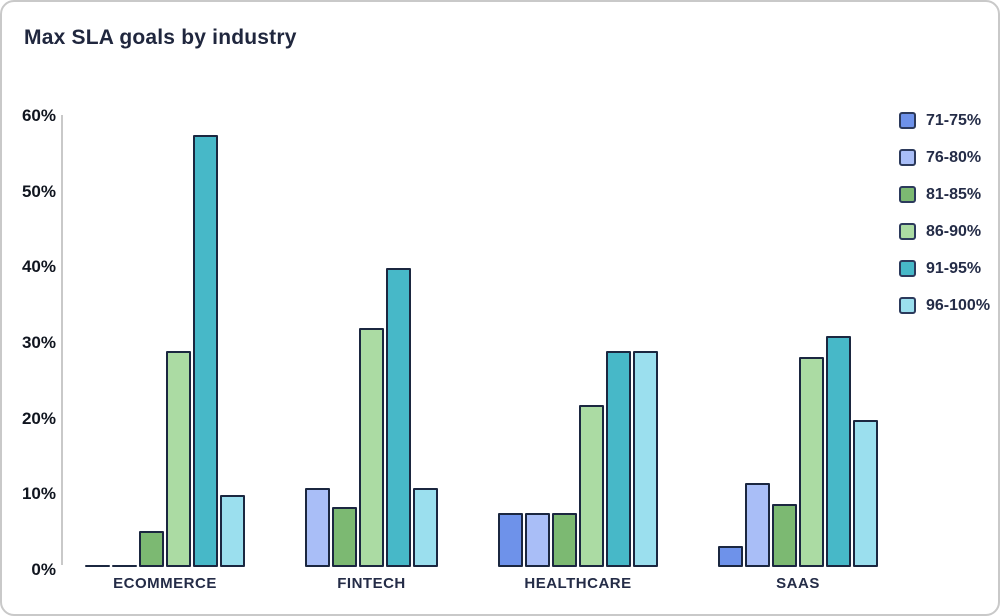  Describe the element at coordinates (645, 458) in the screenshot. I see `bar-healthcare-96-100%` at that location.